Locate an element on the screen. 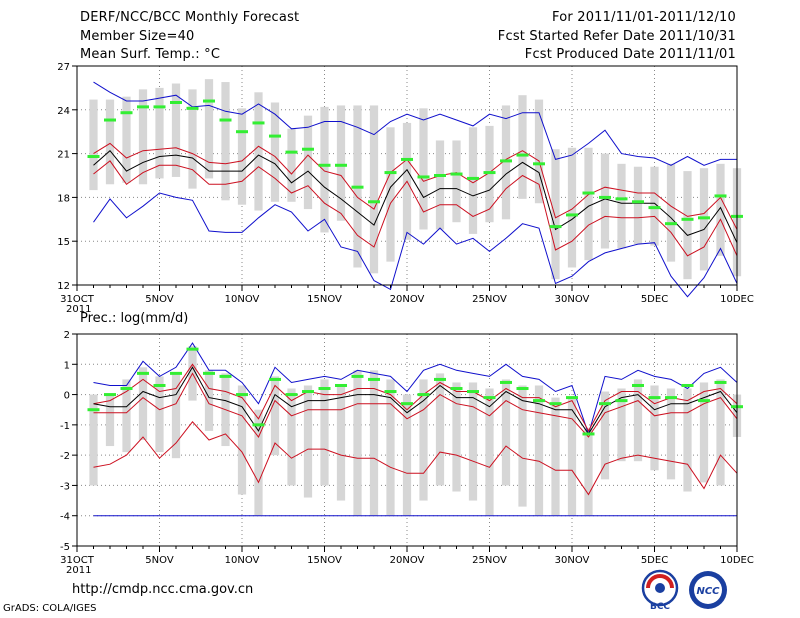 This screenshot has width=800, height=618. temp-y-tick-label: 21 is located at coordinates (63, 155).